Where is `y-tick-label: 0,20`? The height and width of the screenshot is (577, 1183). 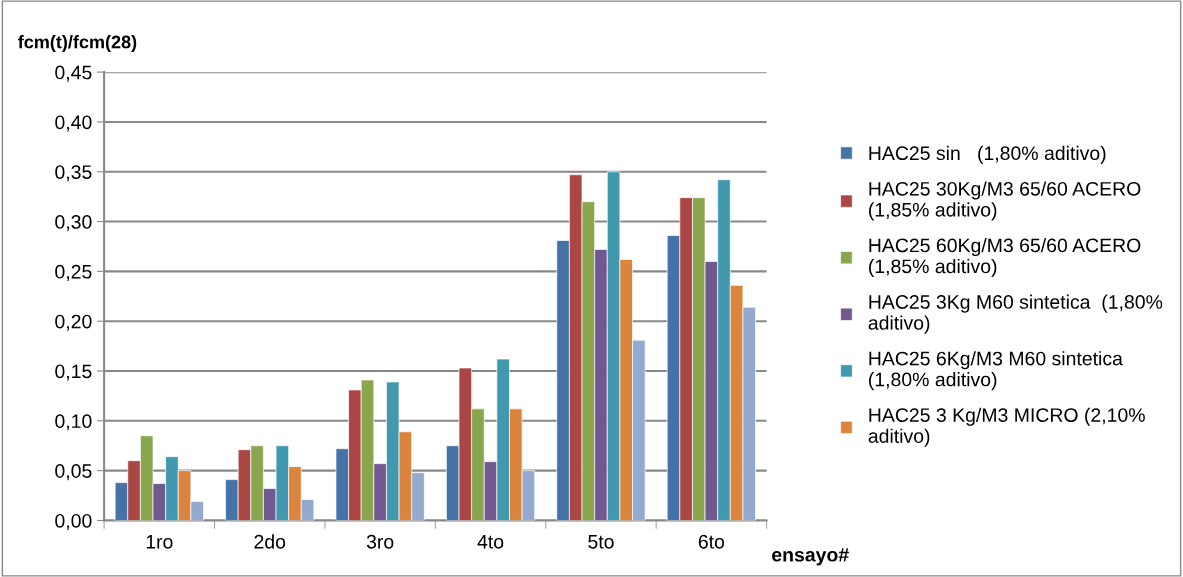 y-tick-label: 0,20 is located at coordinates (73, 322).